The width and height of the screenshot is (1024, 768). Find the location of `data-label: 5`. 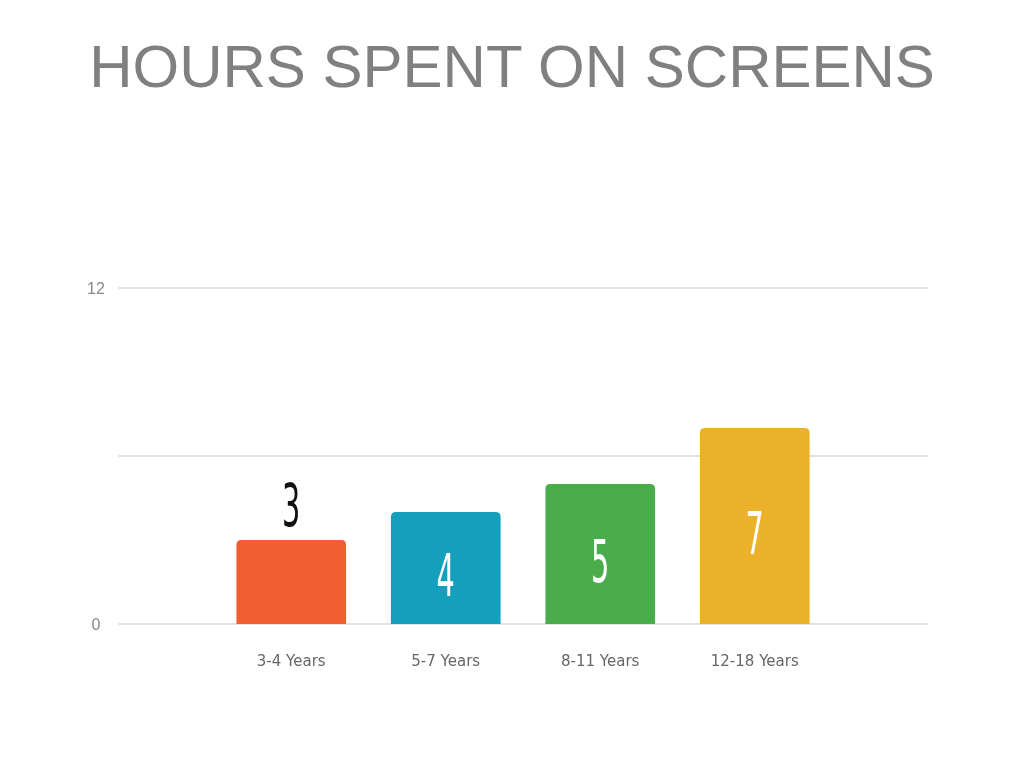

data-label: 5 is located at coordinates (600, 562).